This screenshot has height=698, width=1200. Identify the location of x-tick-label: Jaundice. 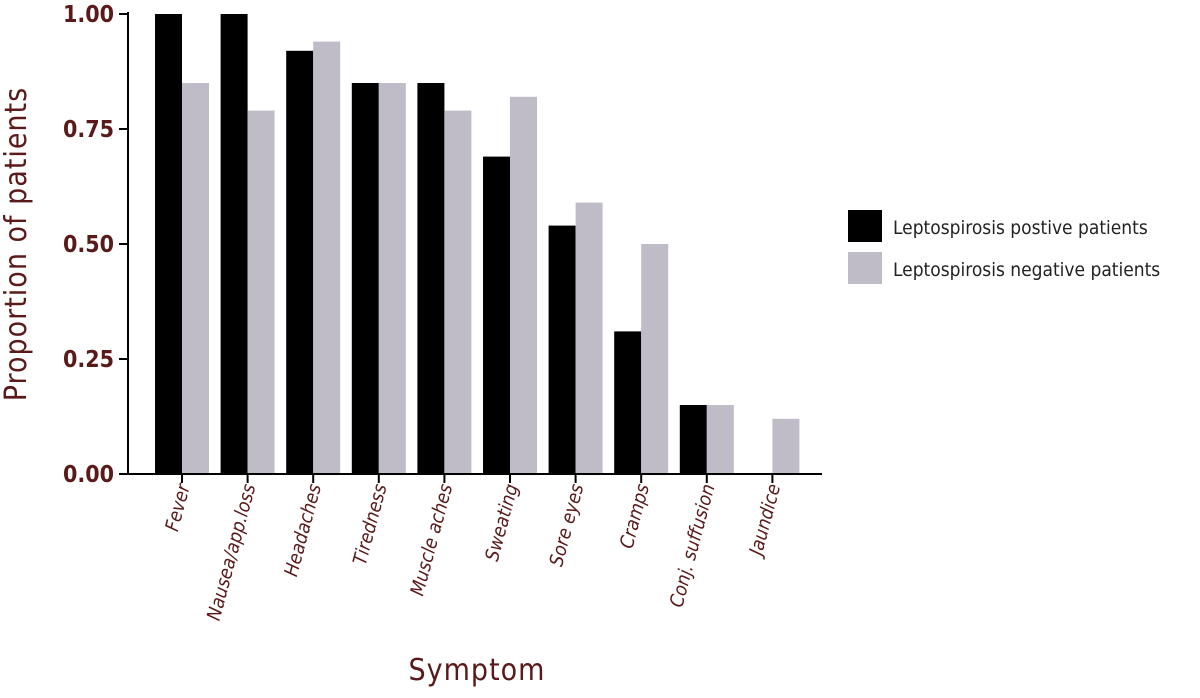
(764, 521).